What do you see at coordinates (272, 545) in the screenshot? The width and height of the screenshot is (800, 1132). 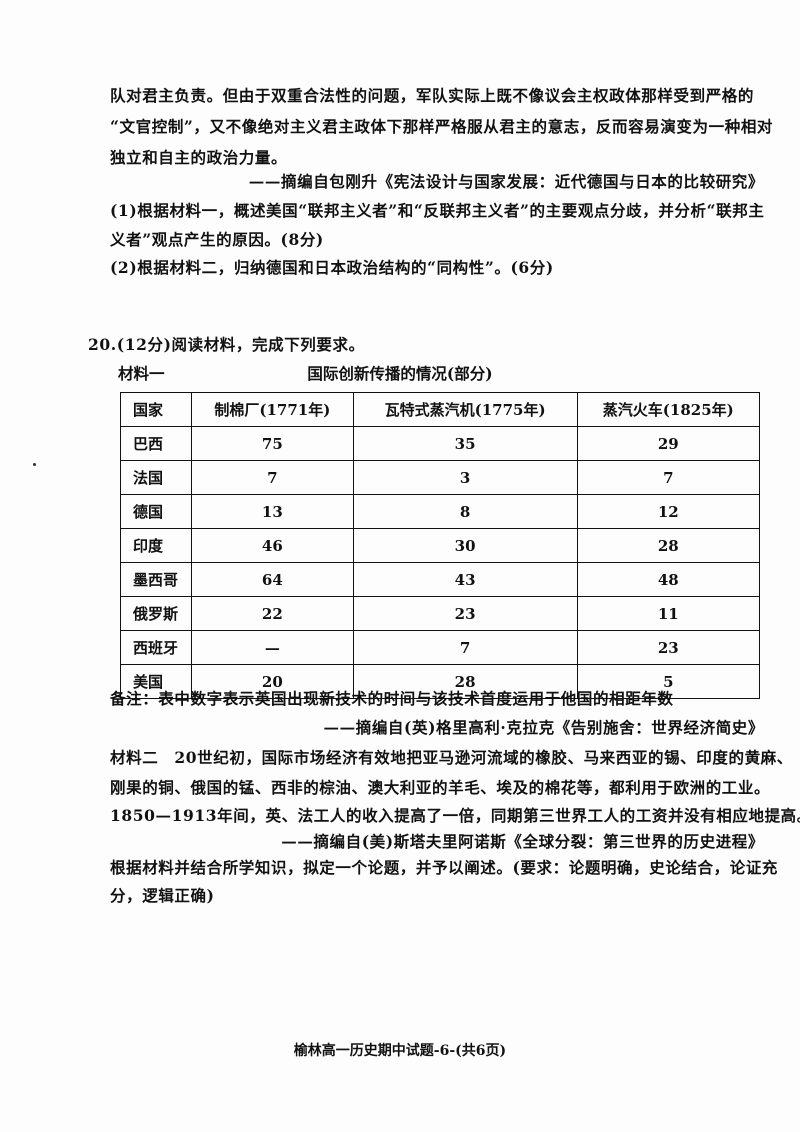 I see `years-cell: 46` at bounding box center [272, 545].